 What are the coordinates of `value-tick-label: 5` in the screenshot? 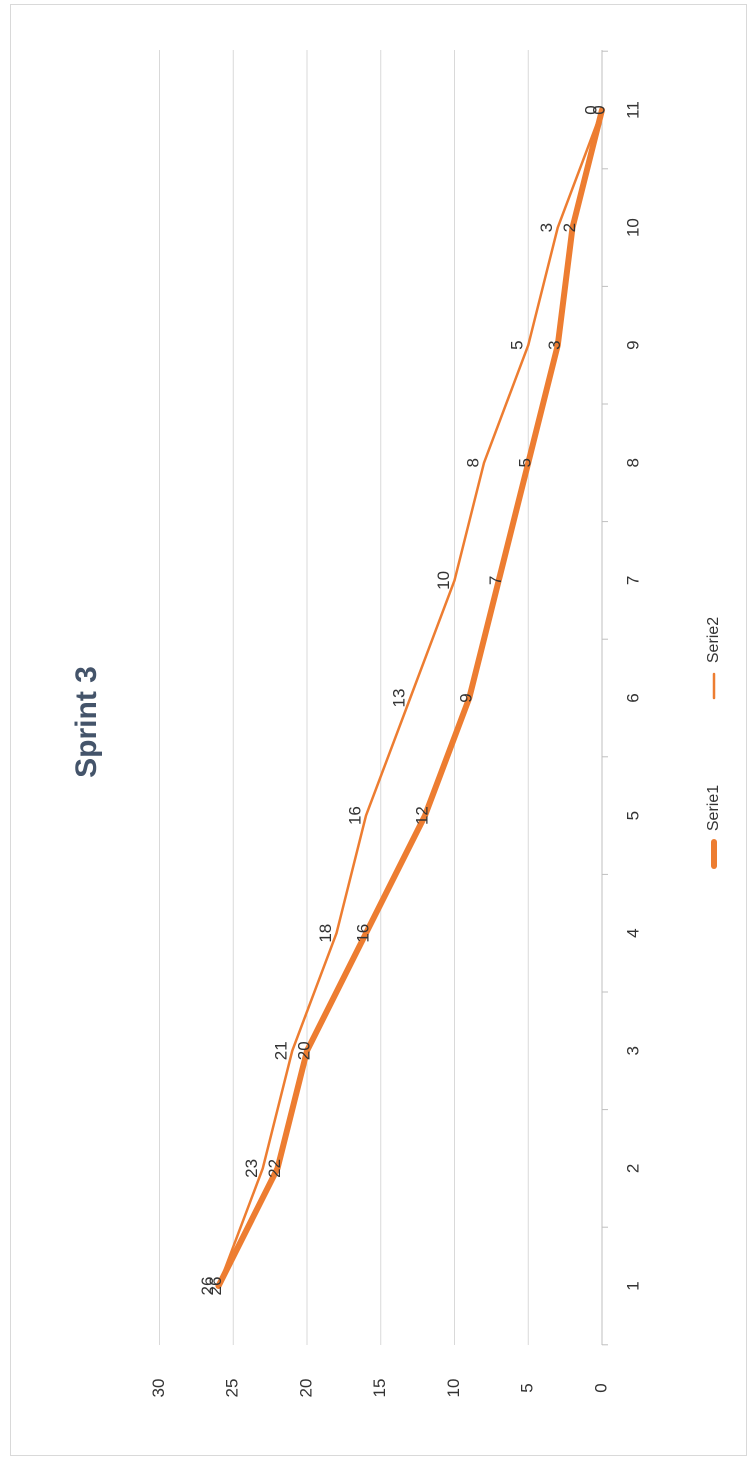 It's located at (527, 1387).